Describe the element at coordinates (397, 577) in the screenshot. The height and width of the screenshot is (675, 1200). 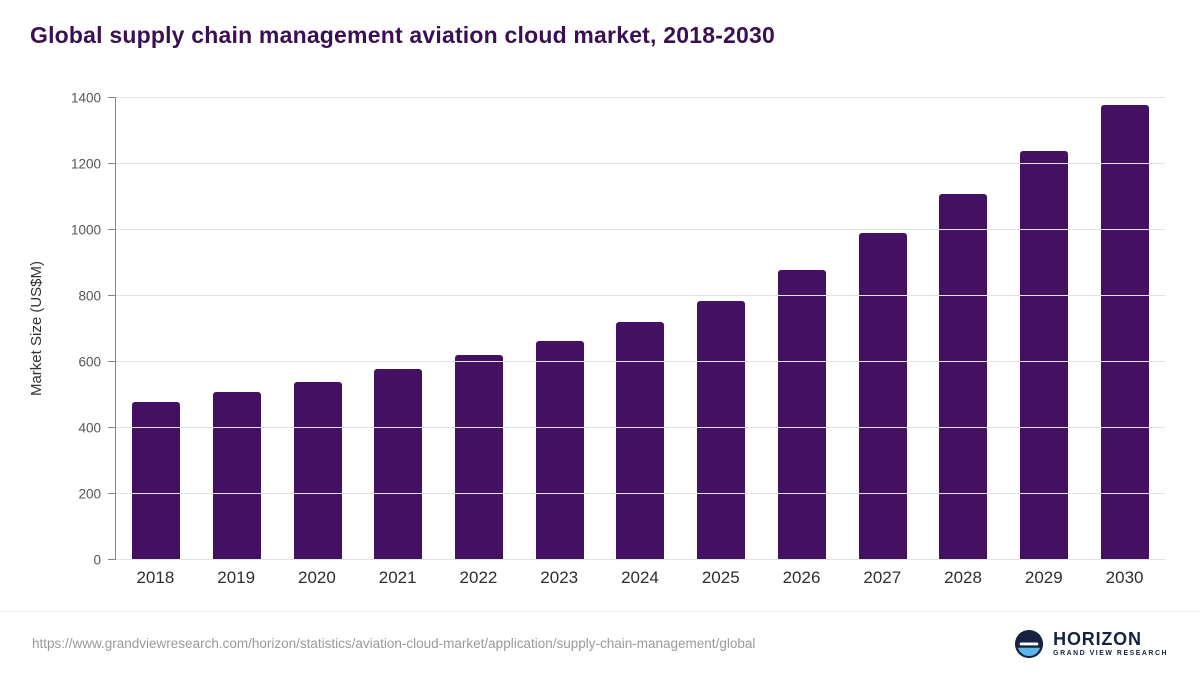
I see `x-tick-label: 2021` at that location.